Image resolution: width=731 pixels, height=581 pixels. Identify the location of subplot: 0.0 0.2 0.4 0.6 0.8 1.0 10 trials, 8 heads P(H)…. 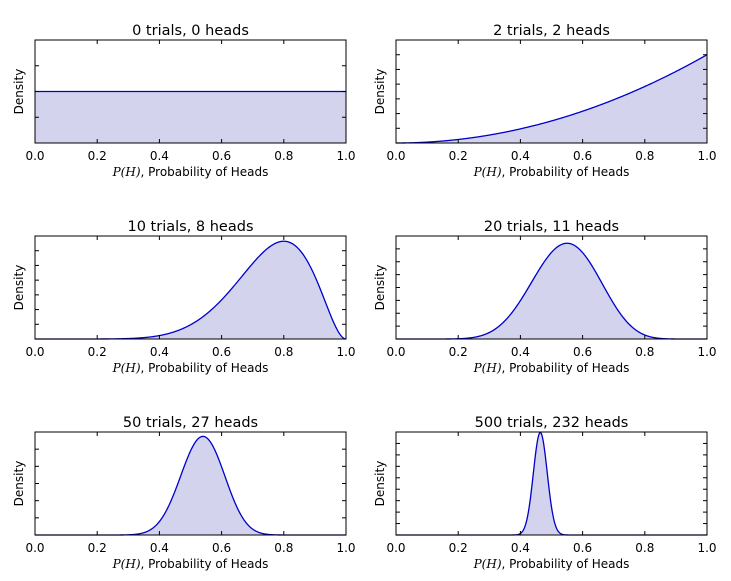
(184, 297).